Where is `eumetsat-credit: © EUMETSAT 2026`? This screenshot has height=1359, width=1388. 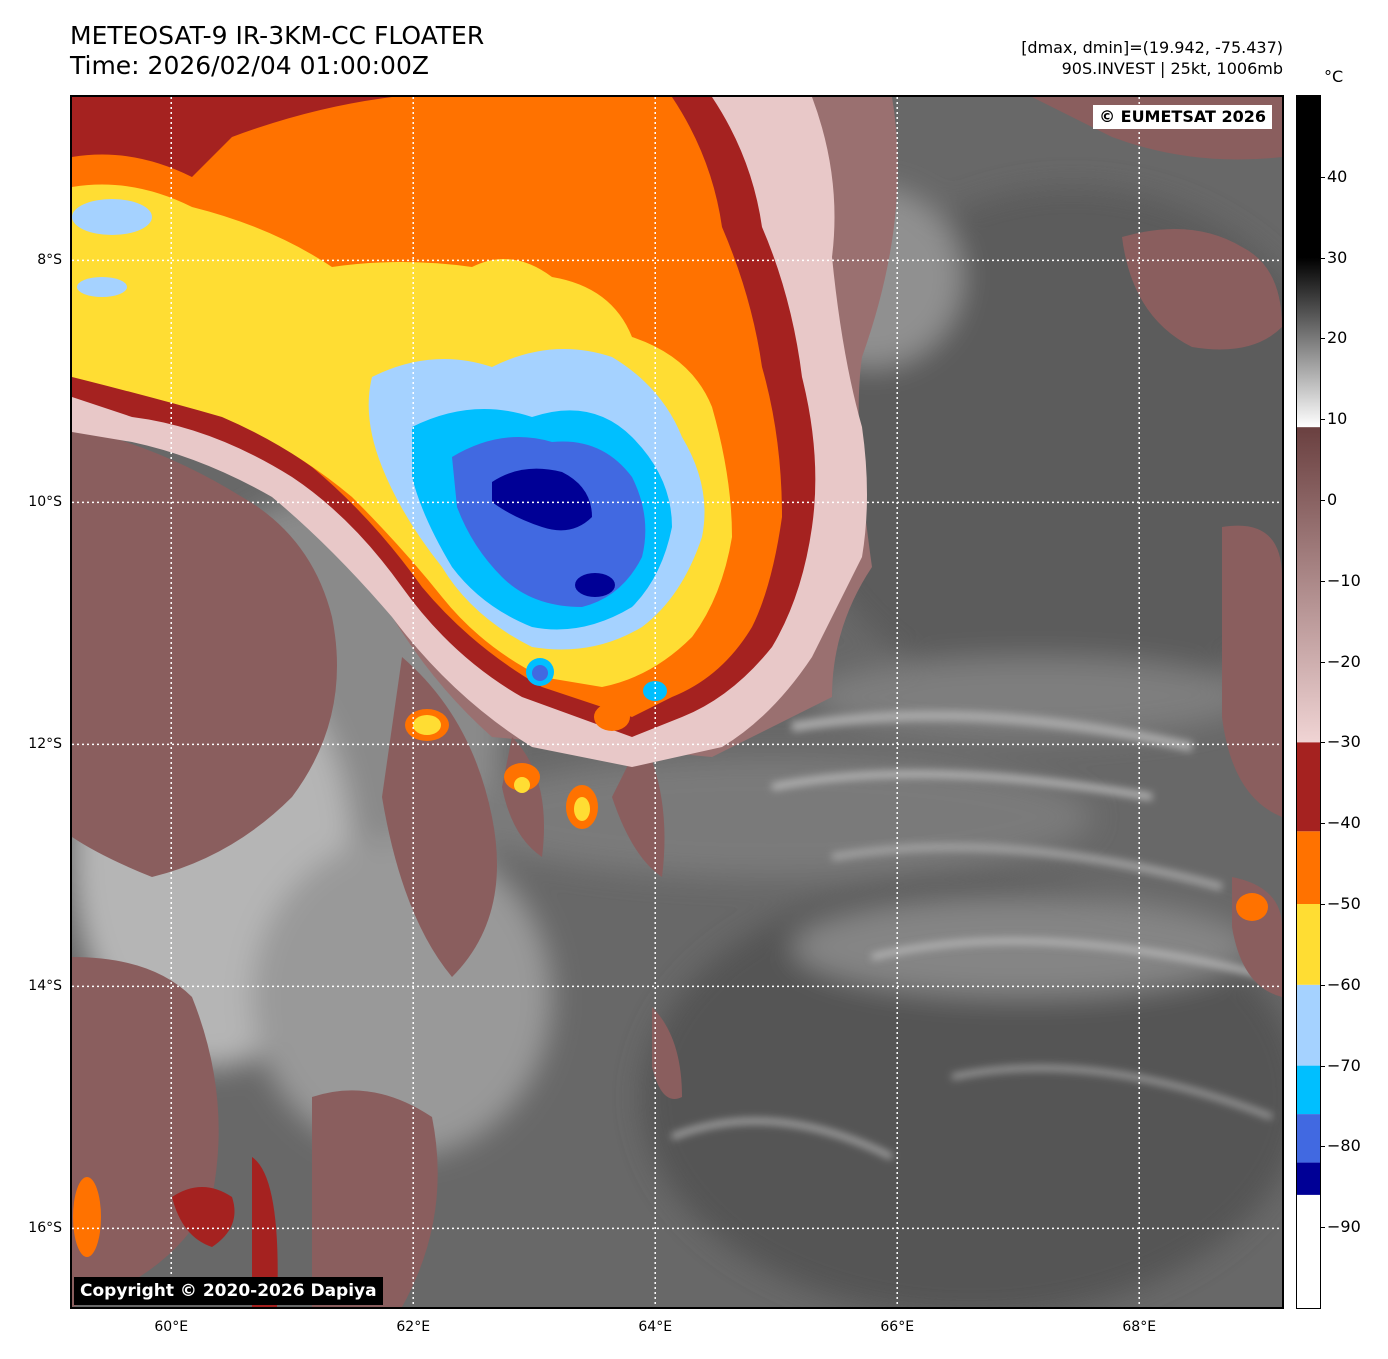
eumetsat-credit: © EUMETSAT 2026 is located at coordinates (1182, 117).